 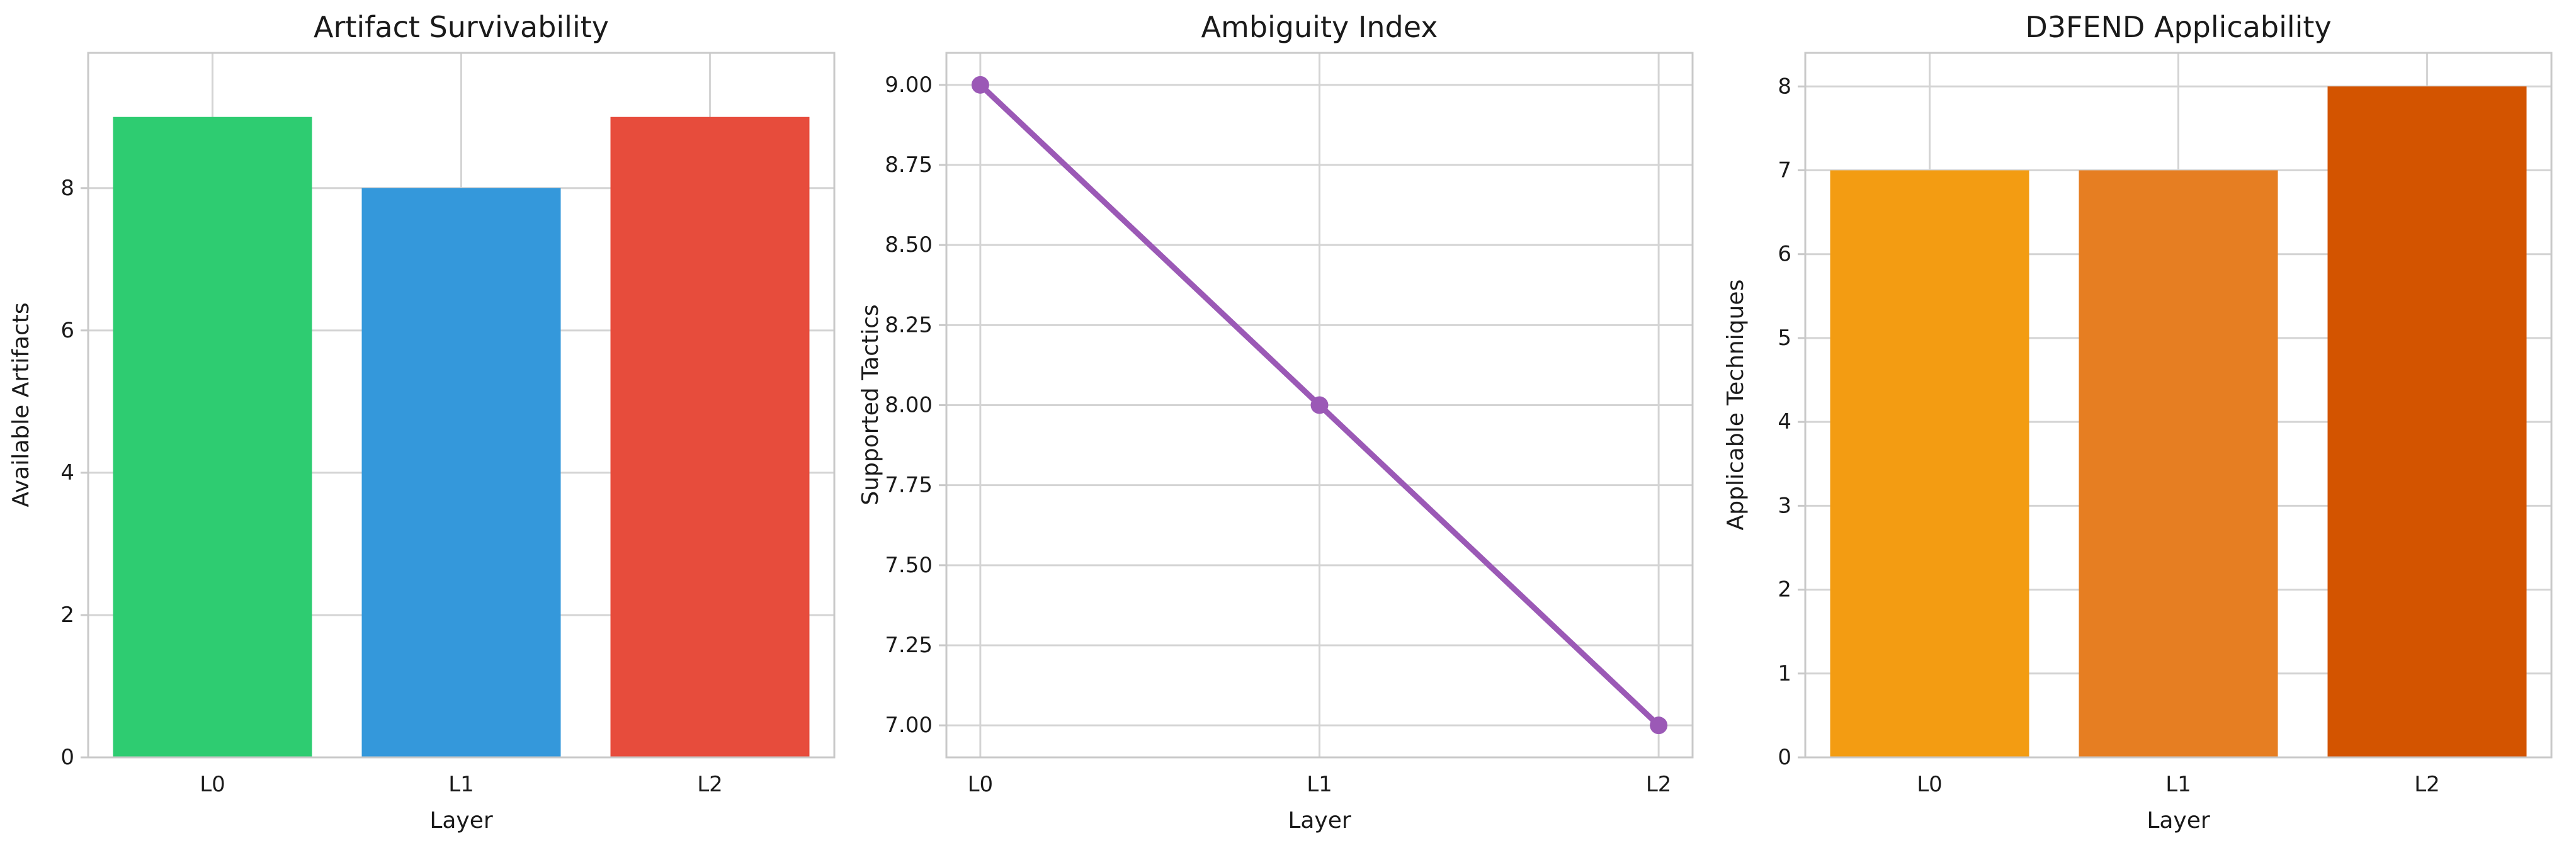 I want to click on y-tick-label: 7.50, so click(x=909, y=566).